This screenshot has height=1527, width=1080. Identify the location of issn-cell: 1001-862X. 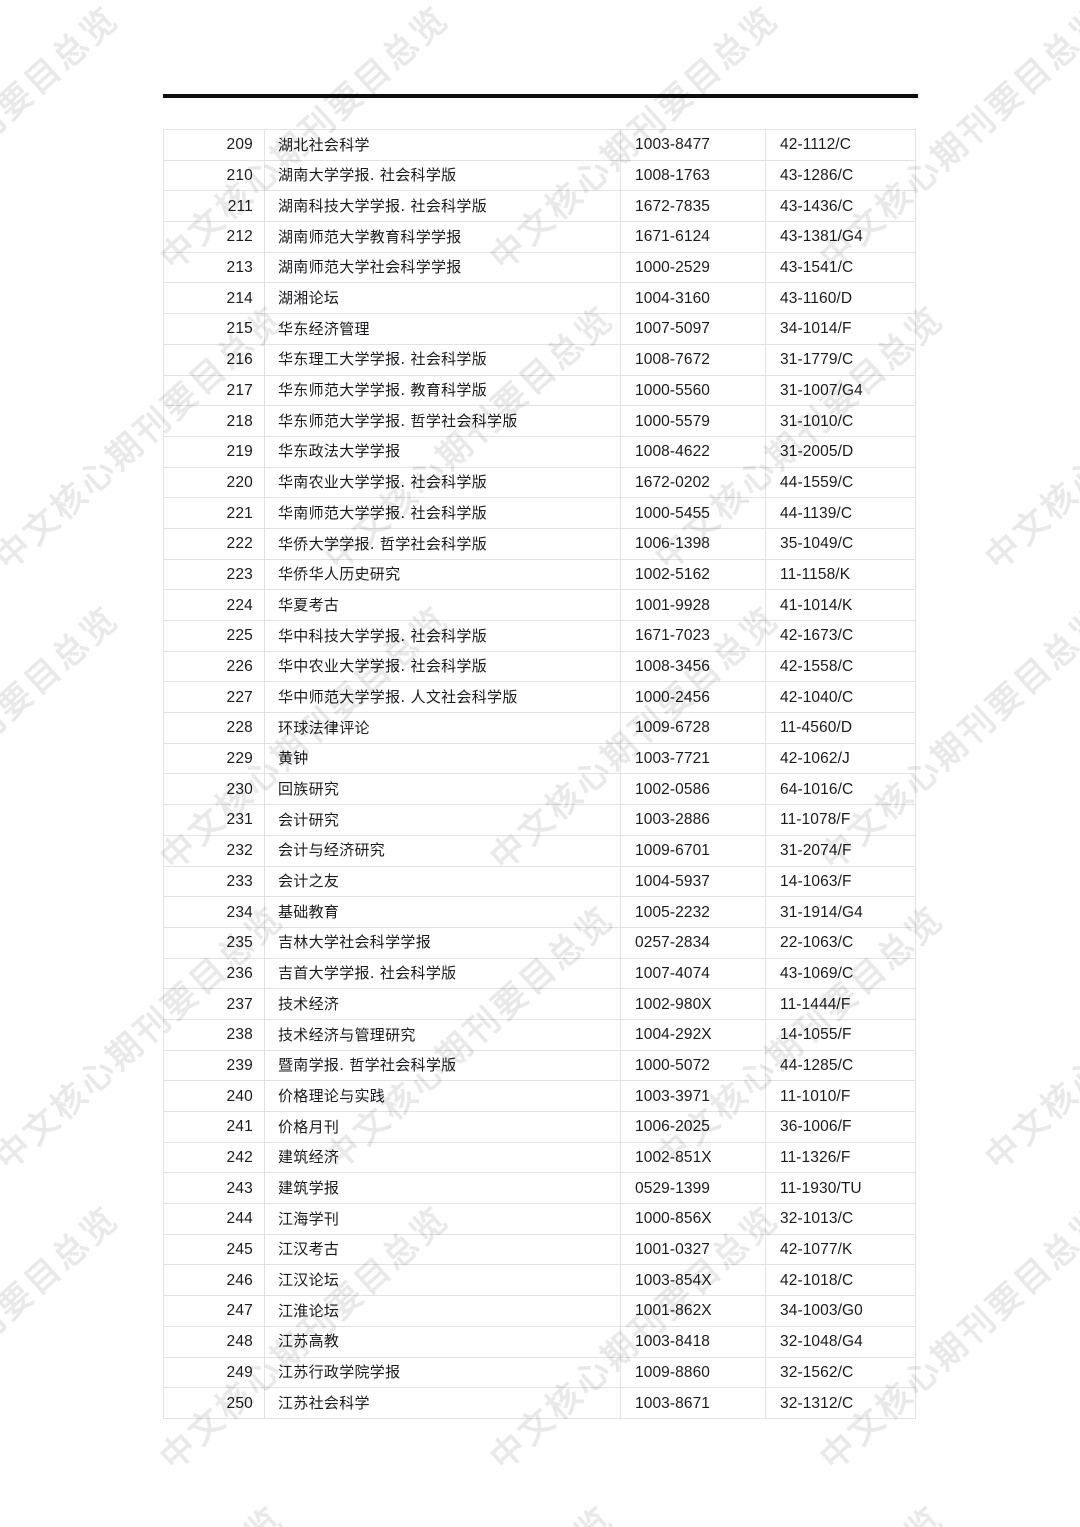
(693, 1311).